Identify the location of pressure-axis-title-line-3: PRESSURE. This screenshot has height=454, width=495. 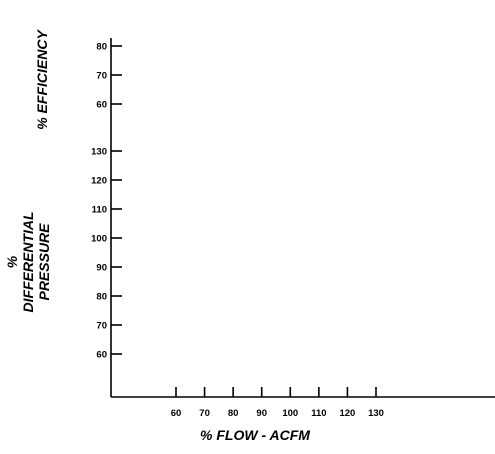
(44, 262).